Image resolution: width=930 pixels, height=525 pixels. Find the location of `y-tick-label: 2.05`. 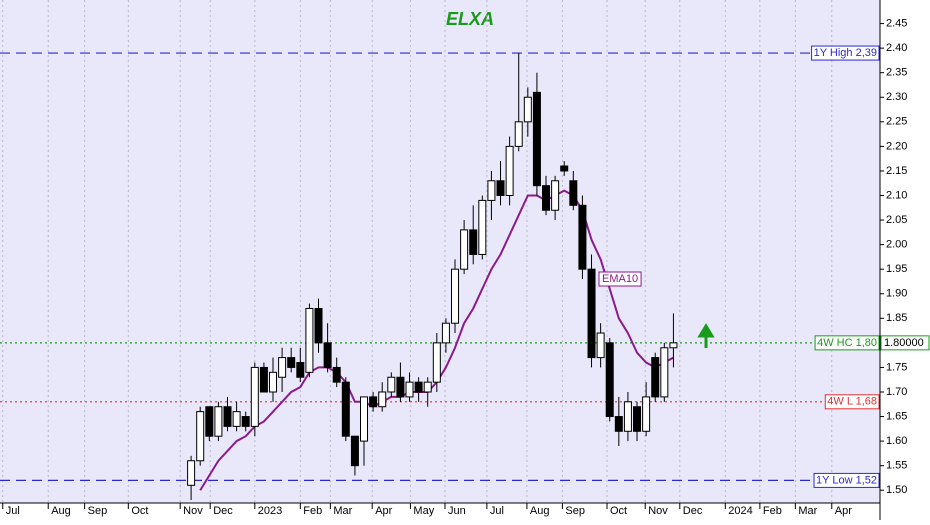

y-tick-label: 2.05 is located at coordinates (896, 220).